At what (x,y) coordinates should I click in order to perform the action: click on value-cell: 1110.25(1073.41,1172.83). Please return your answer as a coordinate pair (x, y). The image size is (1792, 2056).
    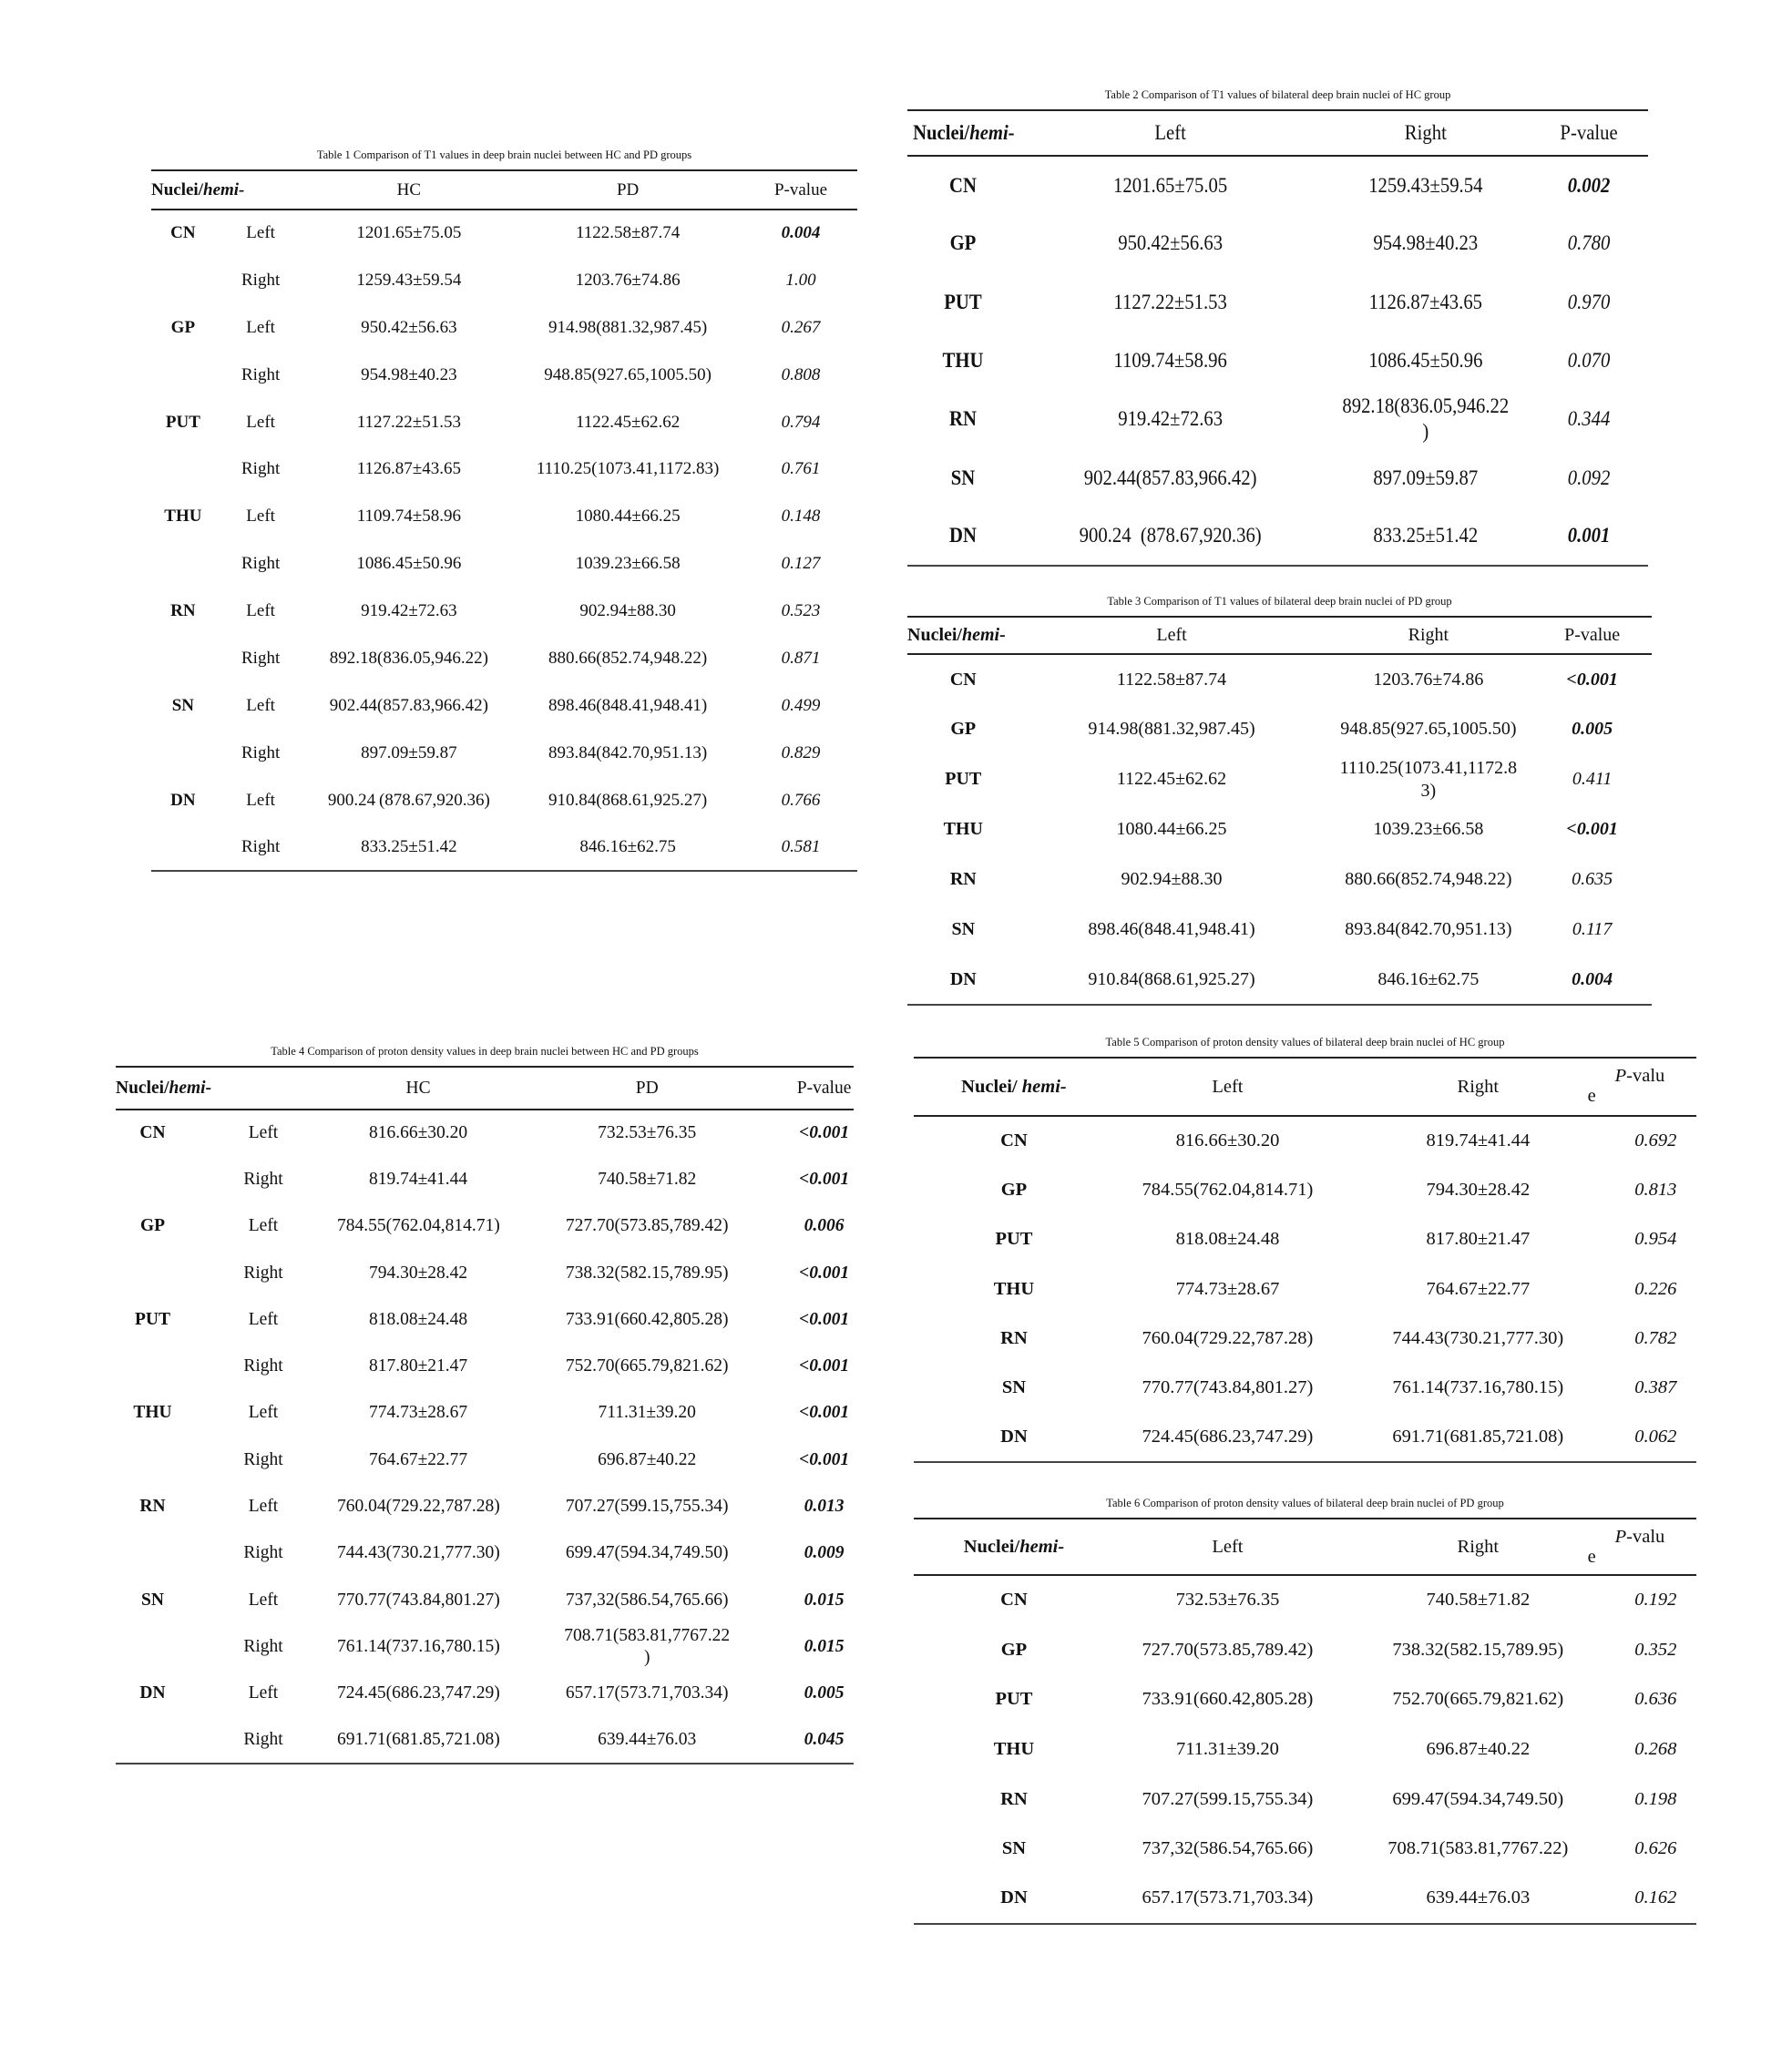
    Looking at the image, I should click on (628, 469).